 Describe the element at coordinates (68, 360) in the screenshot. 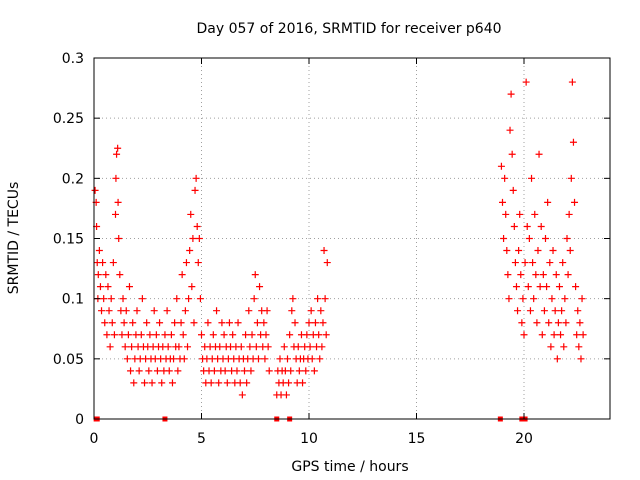

I see `y-tick-label: 0.05` at that location.